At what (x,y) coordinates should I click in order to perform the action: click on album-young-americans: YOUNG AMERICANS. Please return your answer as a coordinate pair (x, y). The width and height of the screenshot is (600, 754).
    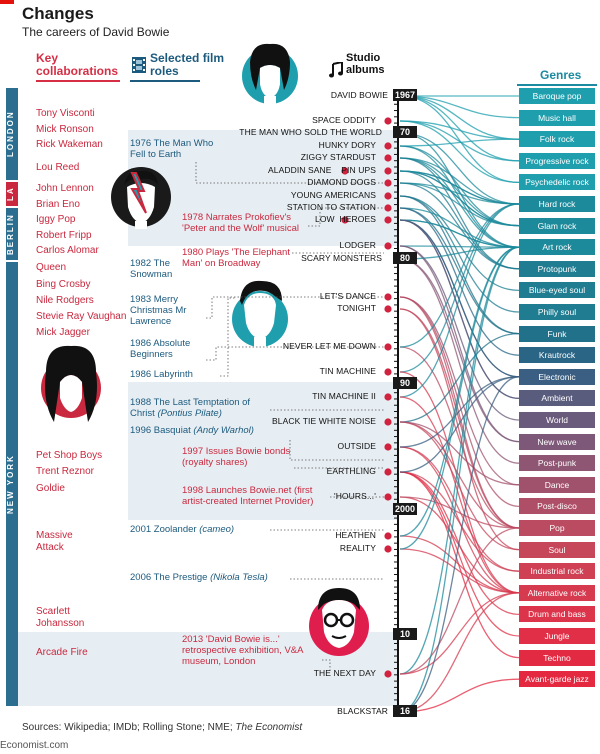
    Looking at the image, I should click on (333, 195).